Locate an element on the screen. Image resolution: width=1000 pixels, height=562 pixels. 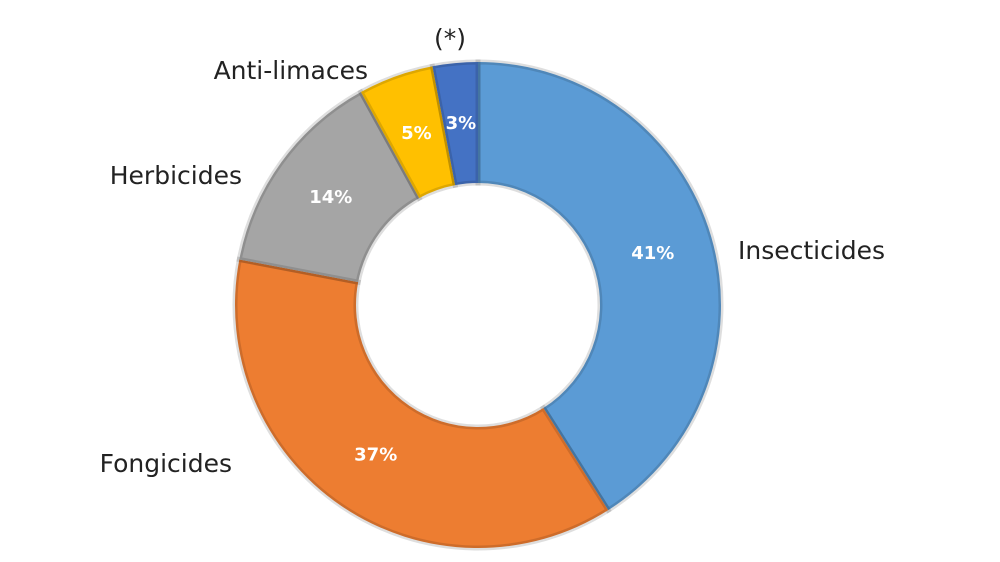
value-label: 37% is located at coordinates (375, 455).